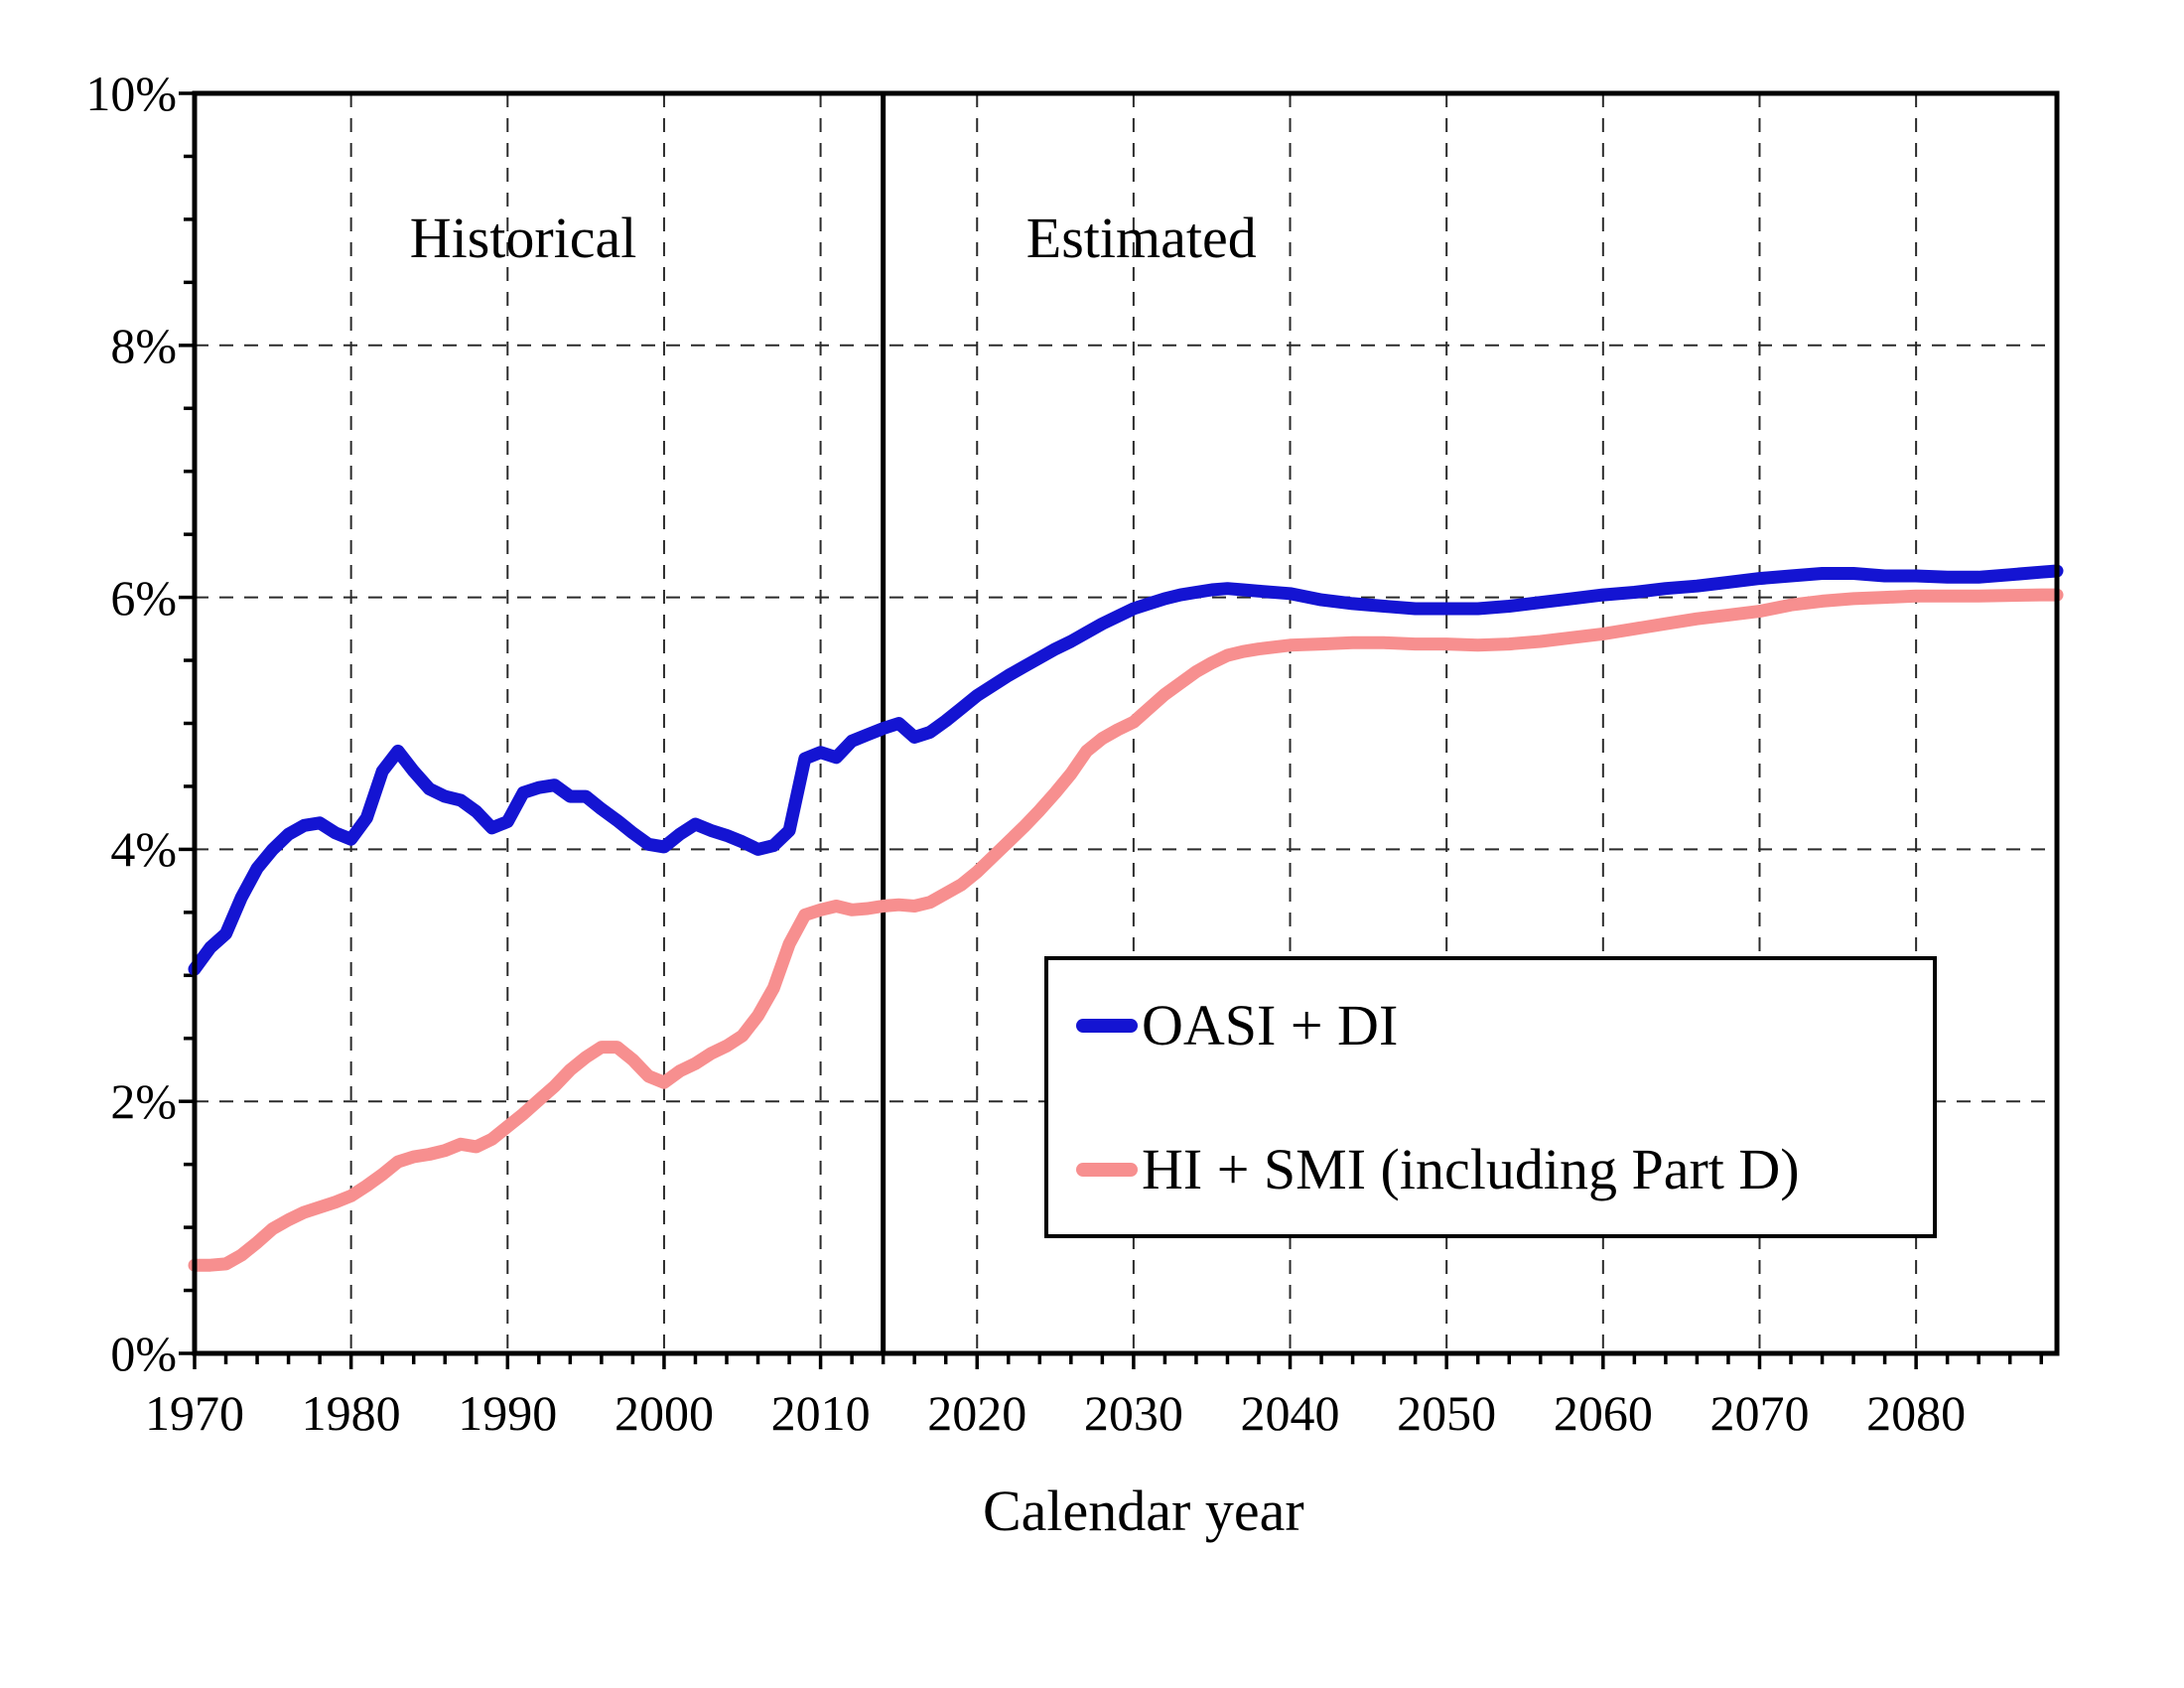 The height and width of the screenshot is (1688, 2184). Describe the element at coordinates (1141, 237) in the screenshot. I see `annotation-estimated: Estimated` at that location.